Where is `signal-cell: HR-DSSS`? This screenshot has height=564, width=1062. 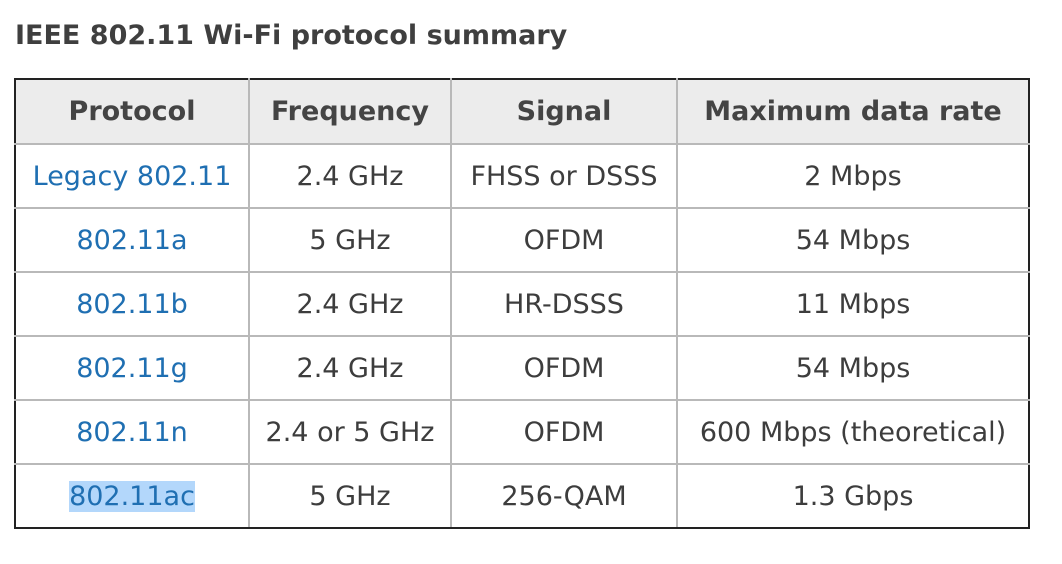
signal-cell: HR-DSSS is located at coordinates (564, 304).